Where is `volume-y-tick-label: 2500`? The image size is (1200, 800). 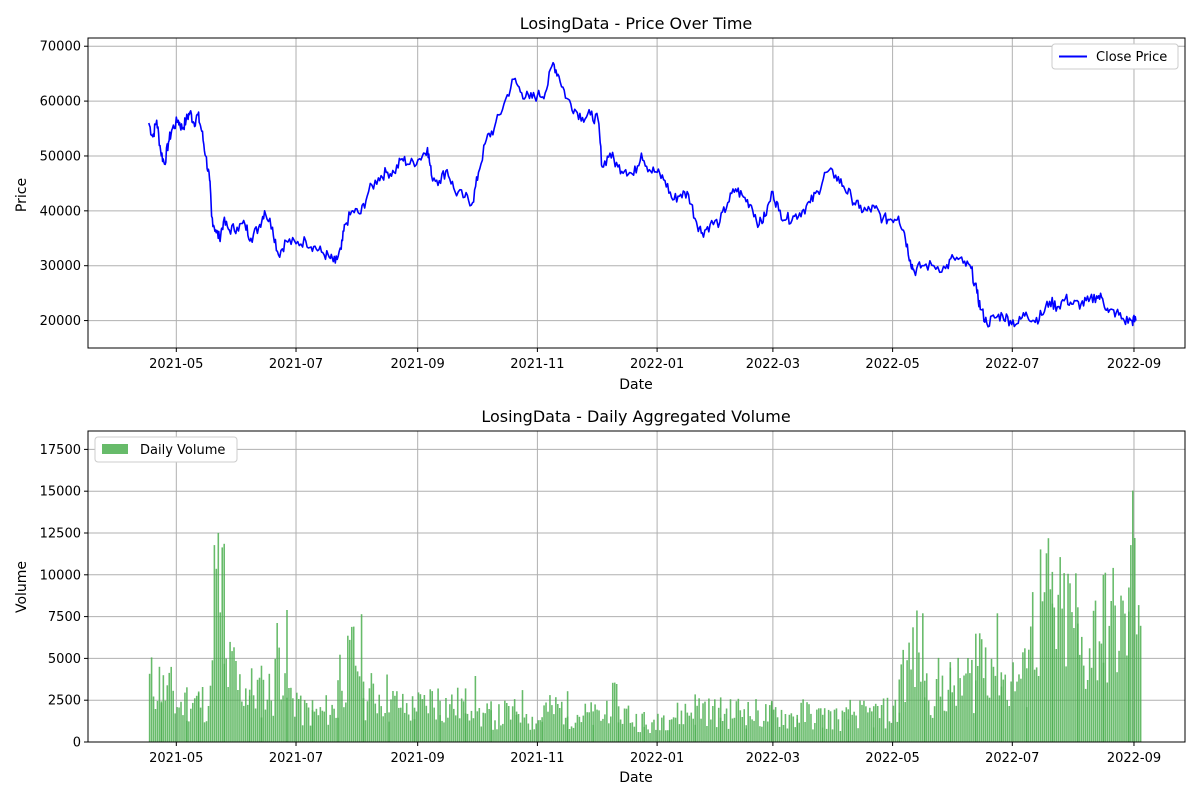
volume-y-tick-label: 2500 is located at coordinates (64, 701).